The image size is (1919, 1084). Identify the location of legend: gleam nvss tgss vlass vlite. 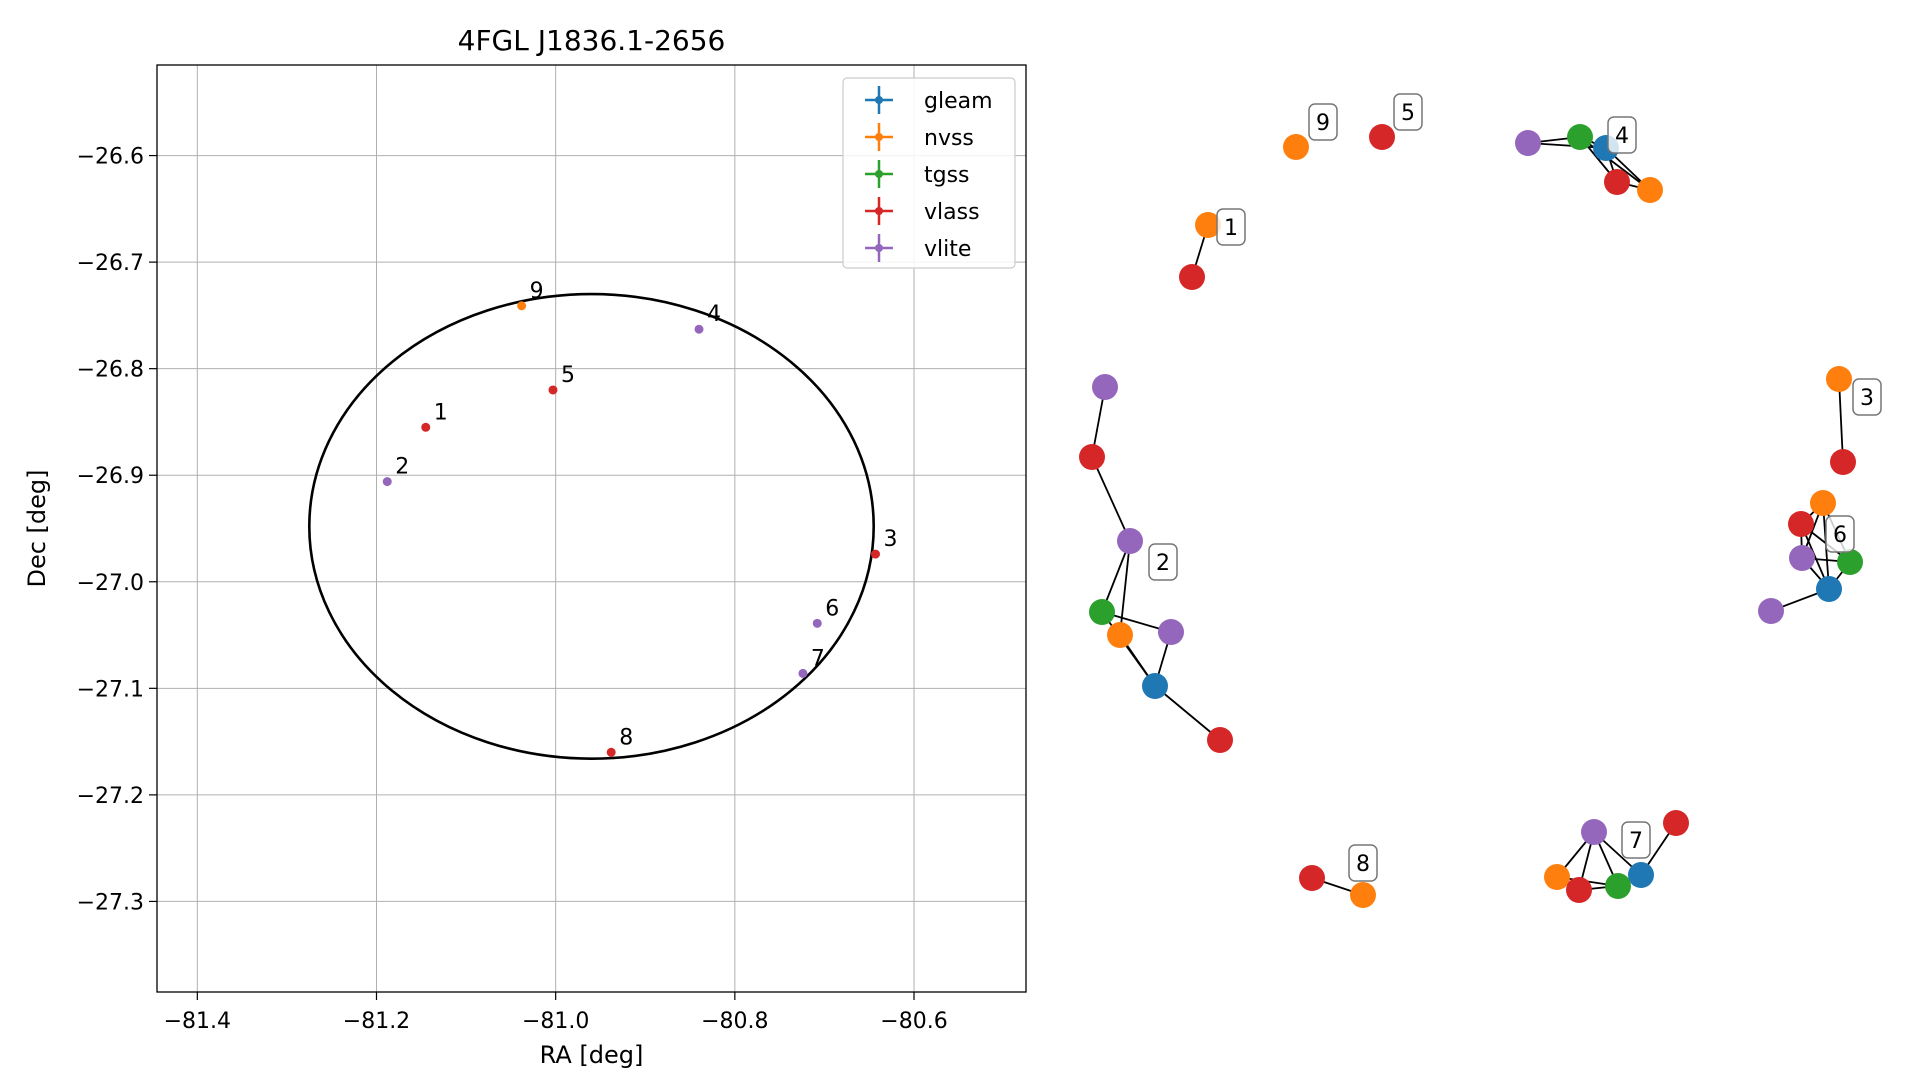
(929, 173).